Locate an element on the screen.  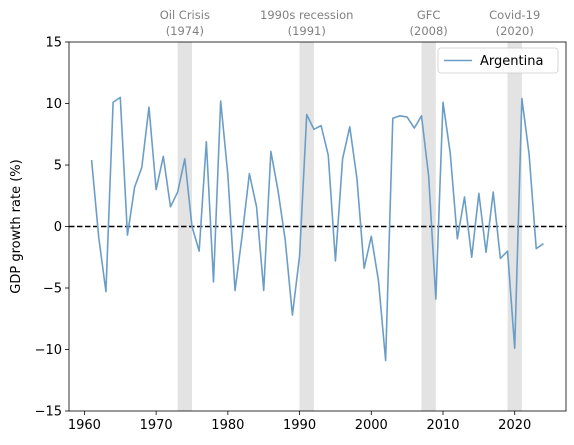
y-tick-label: 0 is located at coordinates (58, 227).